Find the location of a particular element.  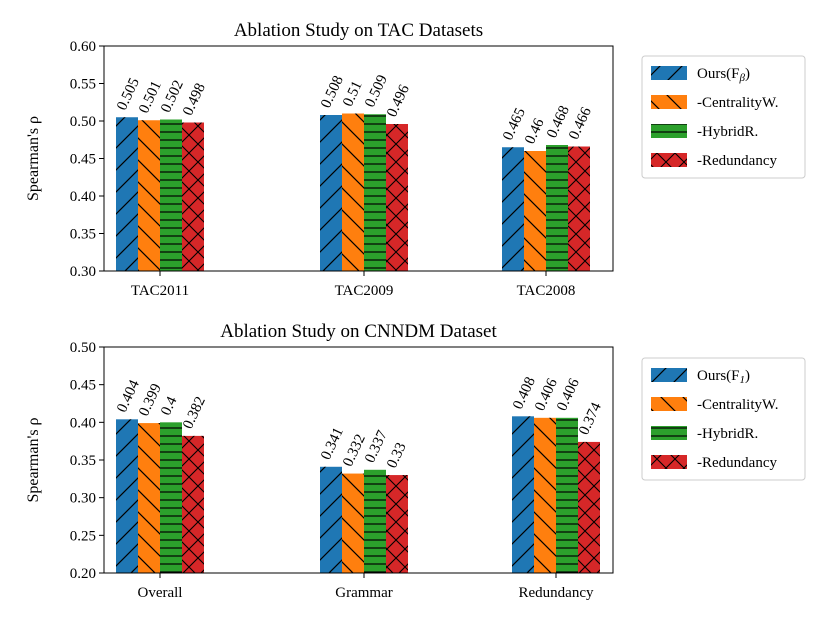

value-label: 0.46 is located at coordinates (535, 131).